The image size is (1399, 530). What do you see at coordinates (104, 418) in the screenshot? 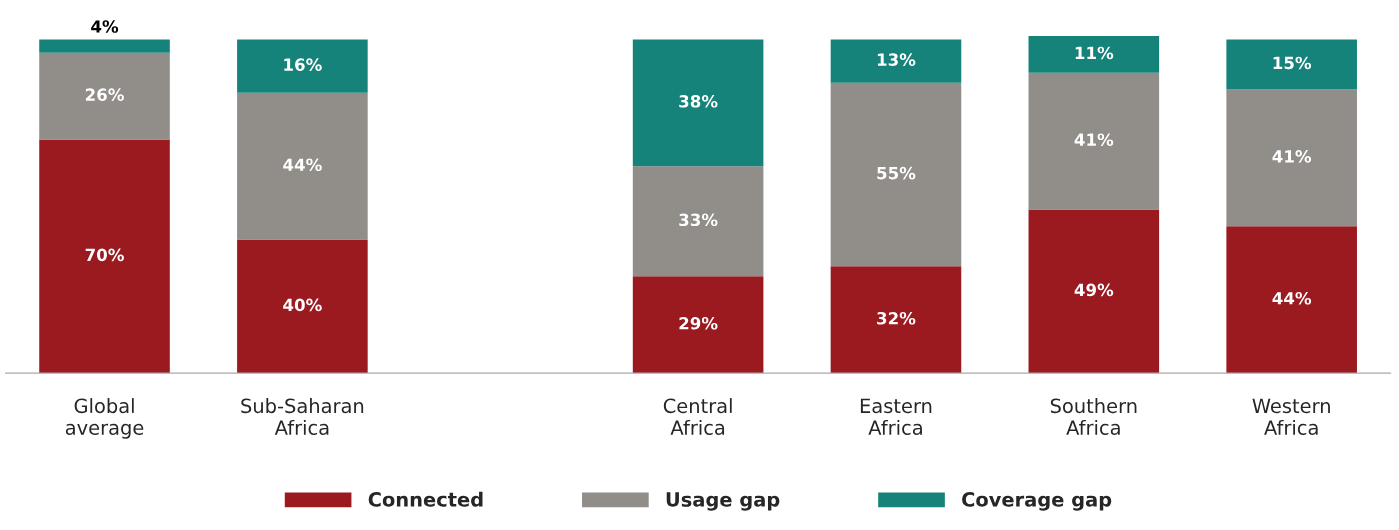
I see `x-tick-label: Global average` at bounding box center [104, 418].